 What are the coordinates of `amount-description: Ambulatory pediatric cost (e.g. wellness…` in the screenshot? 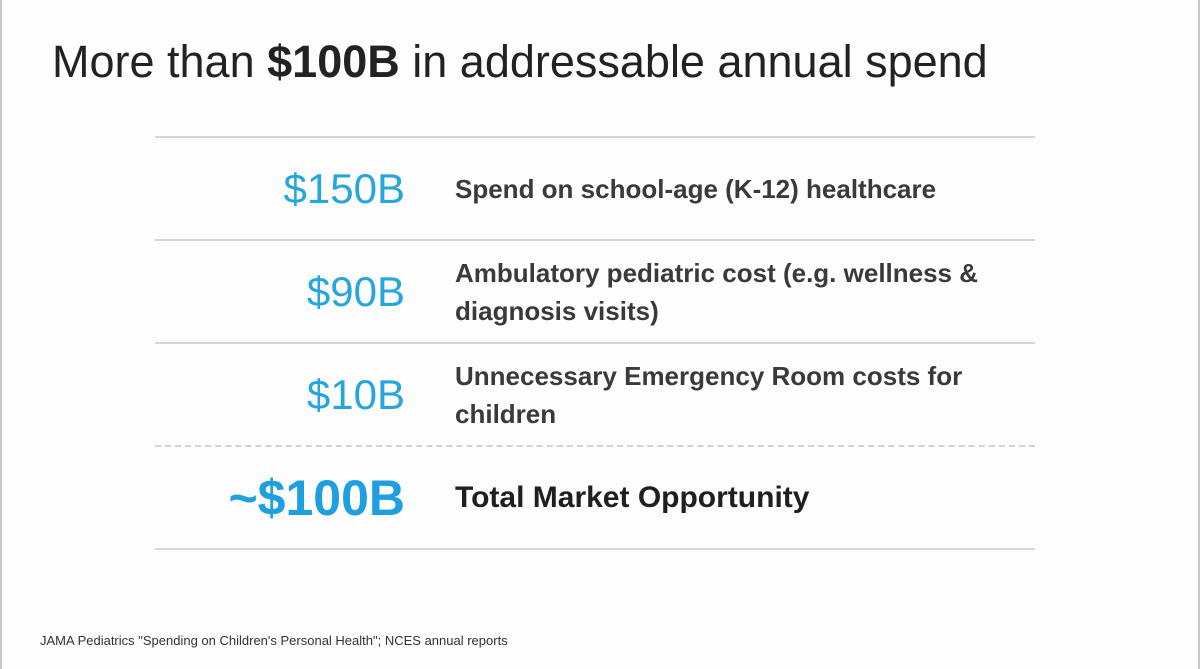 It's located at (717, 291).